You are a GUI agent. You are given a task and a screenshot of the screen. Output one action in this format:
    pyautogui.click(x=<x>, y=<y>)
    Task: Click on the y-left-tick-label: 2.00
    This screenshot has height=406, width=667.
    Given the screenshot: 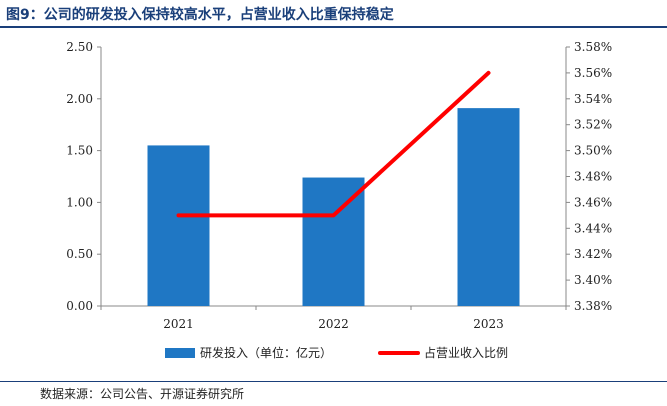 What is the action you would take?
    pyautogui.click(x=79, y=99)
    